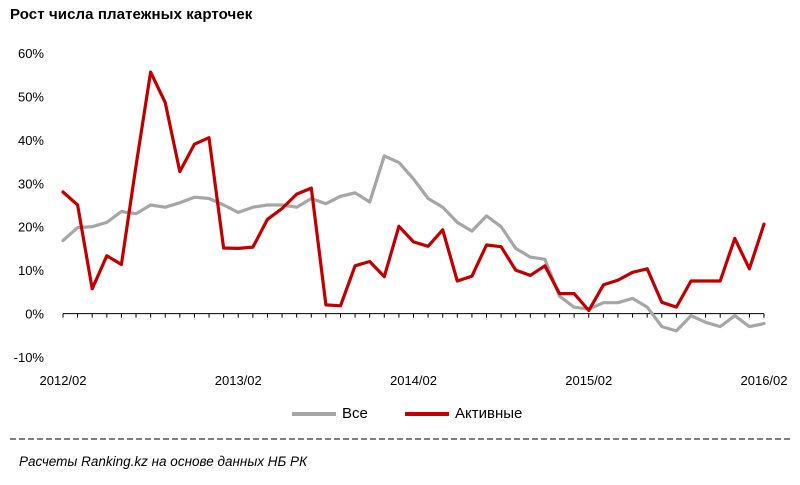  What do you see at coordinates (314, 413) in the screenshot?
I see `legend-swatch-all` at bounding box center [314, 413].